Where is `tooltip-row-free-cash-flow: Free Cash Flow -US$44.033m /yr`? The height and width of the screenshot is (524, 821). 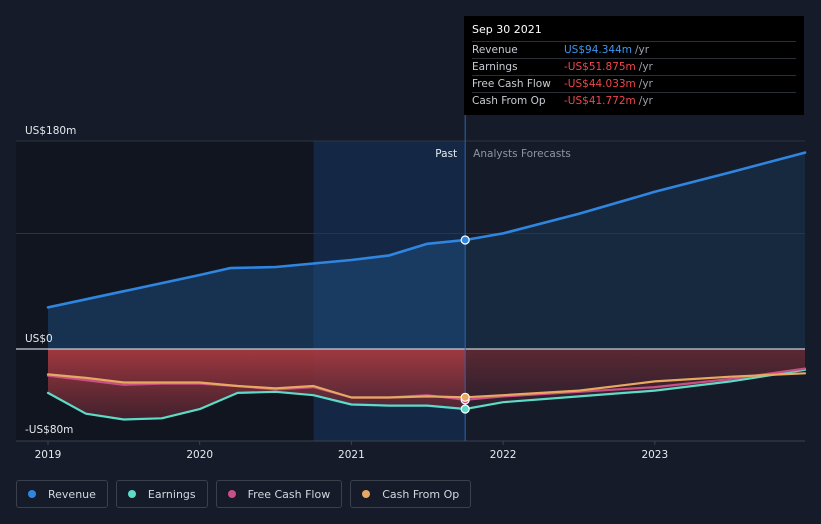 tooltip-row-free-cash-flow: Free Cash Flow -US$44.033m /yr is located at coordinates (634, 83).